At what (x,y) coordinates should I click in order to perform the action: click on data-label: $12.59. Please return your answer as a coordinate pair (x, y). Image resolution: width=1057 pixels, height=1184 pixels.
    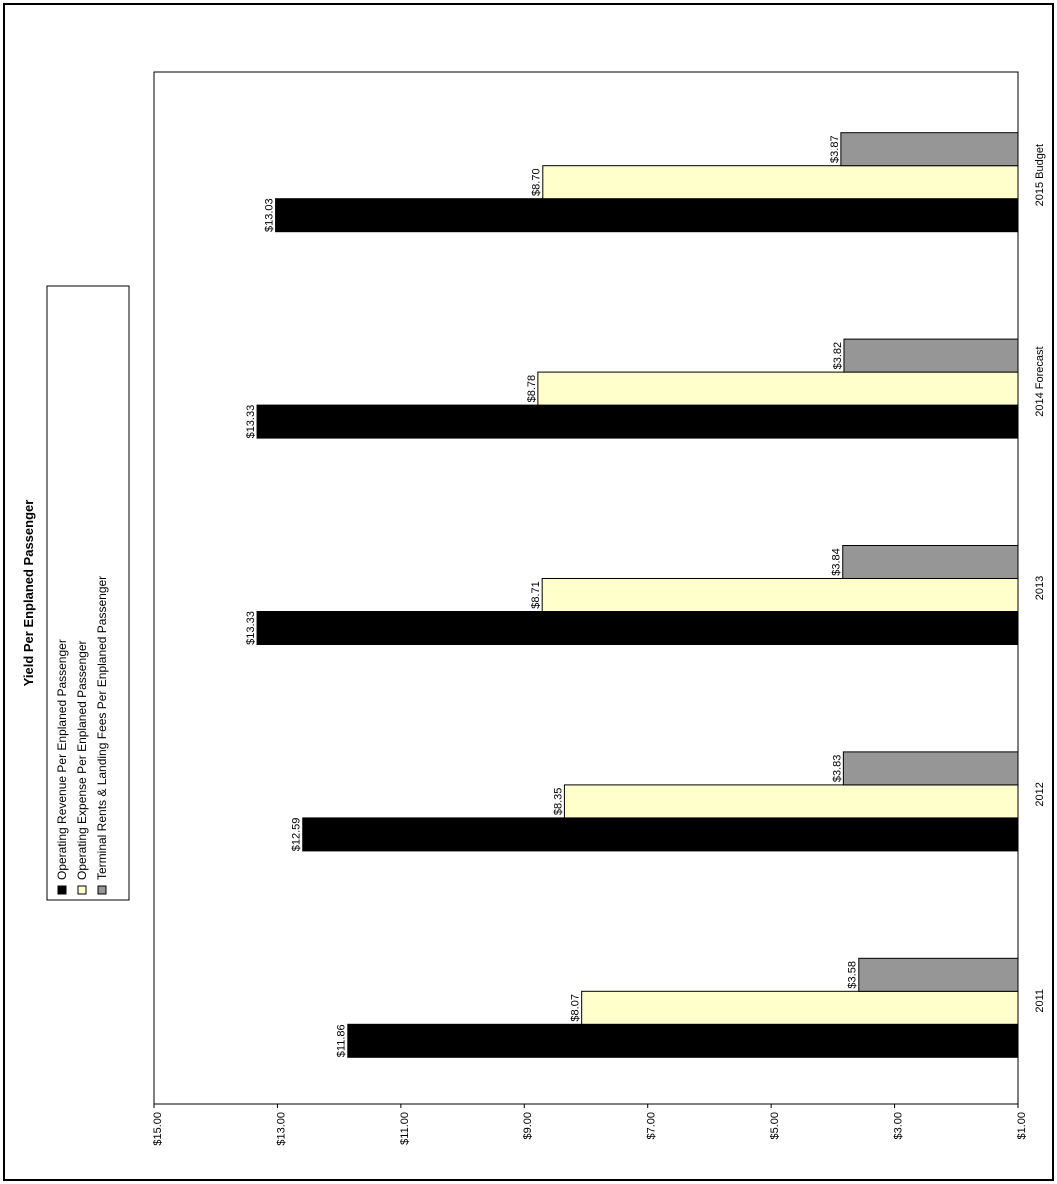
    Looking at the image, I should click on (297, 835).